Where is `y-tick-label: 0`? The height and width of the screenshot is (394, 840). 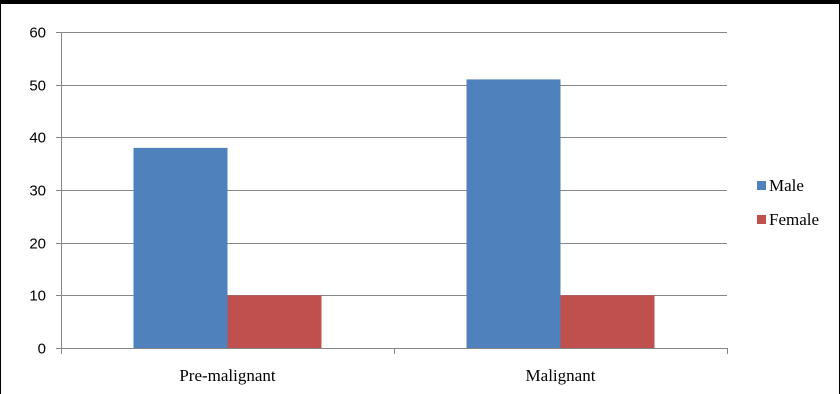 y-tick-label: 0 is located at coordinates (42, 349).